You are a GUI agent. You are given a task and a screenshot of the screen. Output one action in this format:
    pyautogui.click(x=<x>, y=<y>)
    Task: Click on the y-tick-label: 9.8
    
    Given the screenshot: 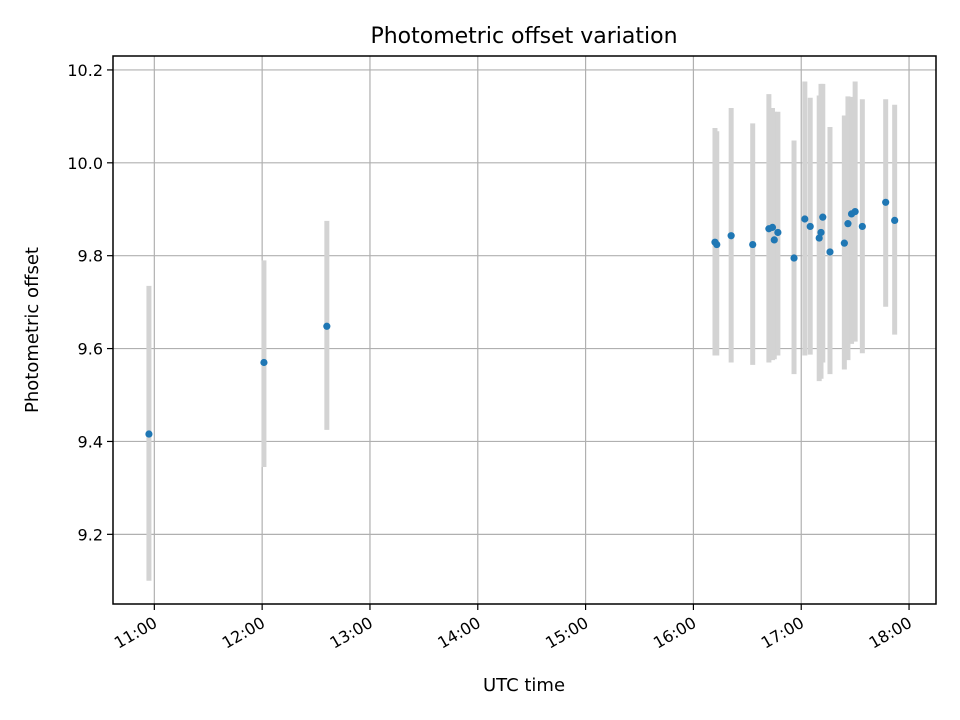 What is the action you would take?
    pyautogui.click(x=90, y=256)
    